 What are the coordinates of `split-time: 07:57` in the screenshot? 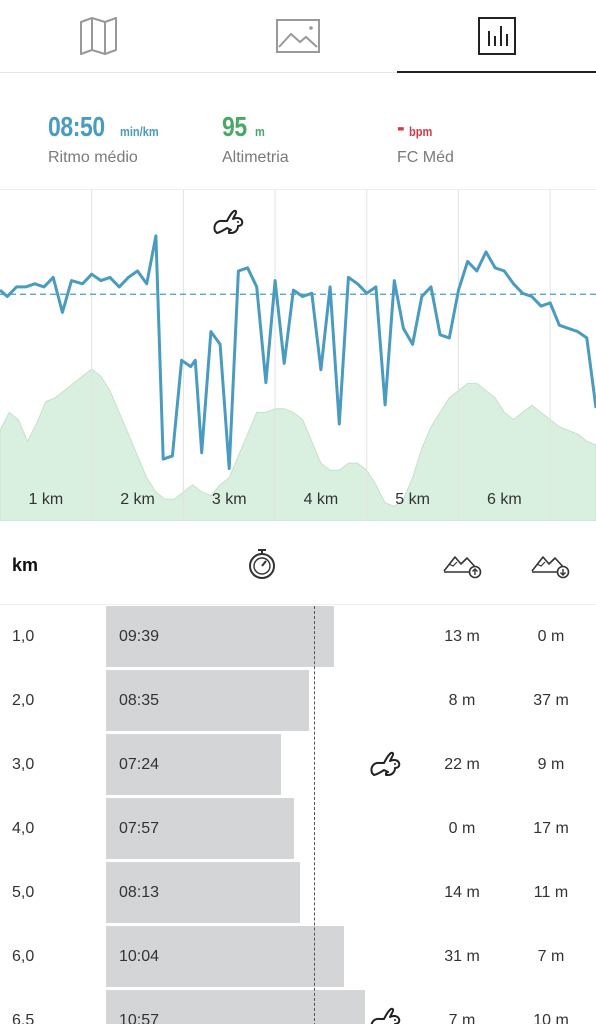 It's located at (139, 828).